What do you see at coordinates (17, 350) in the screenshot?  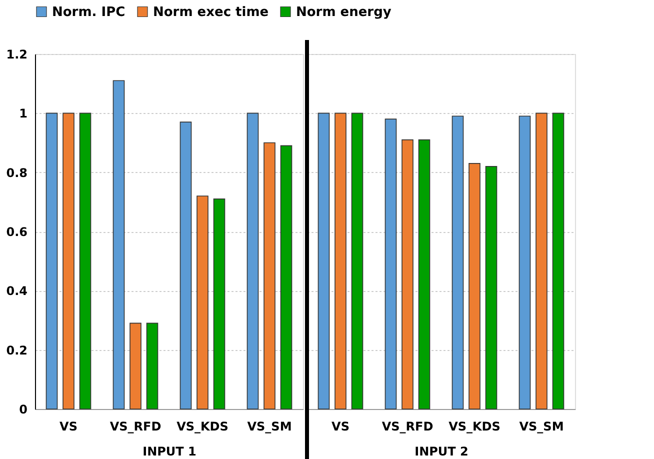 I see `y-tick-label: 0.2` at bounding box center [17, 350].